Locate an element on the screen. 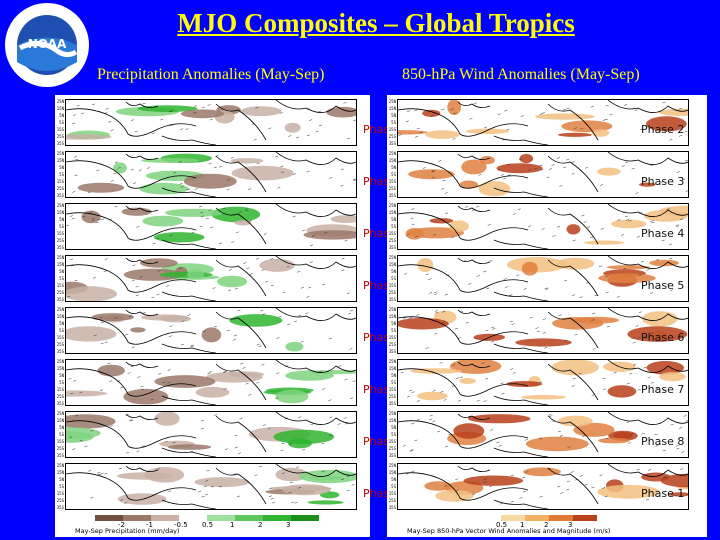  phase-label: Phase 3 is located at coordinates (663, 181).